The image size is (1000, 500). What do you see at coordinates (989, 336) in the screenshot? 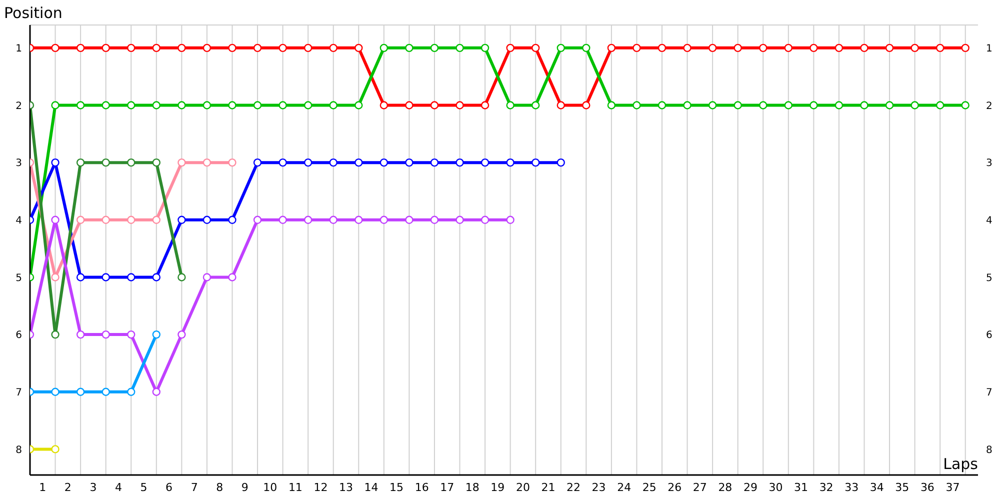
I see `y2-tick-label: 6` at bounding box center [989, 336].